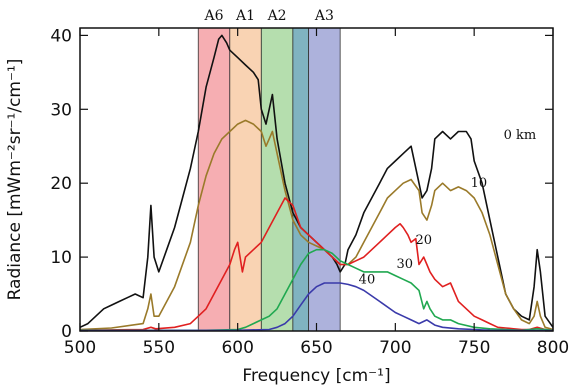  What do you see at coordinates (367, 280) in the screenshot?
I see `series-label: 40` at bounding box center [367, 280].